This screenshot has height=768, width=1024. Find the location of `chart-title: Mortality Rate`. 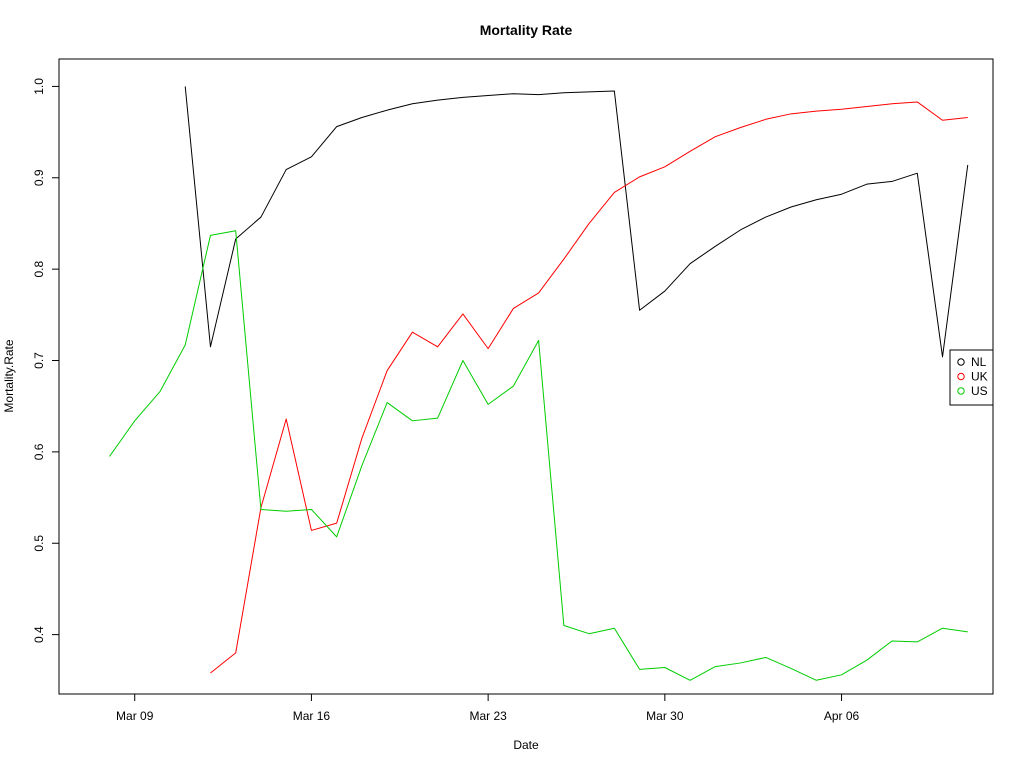

chart-title: Mortality Rate is located at coordinates (526, 30).